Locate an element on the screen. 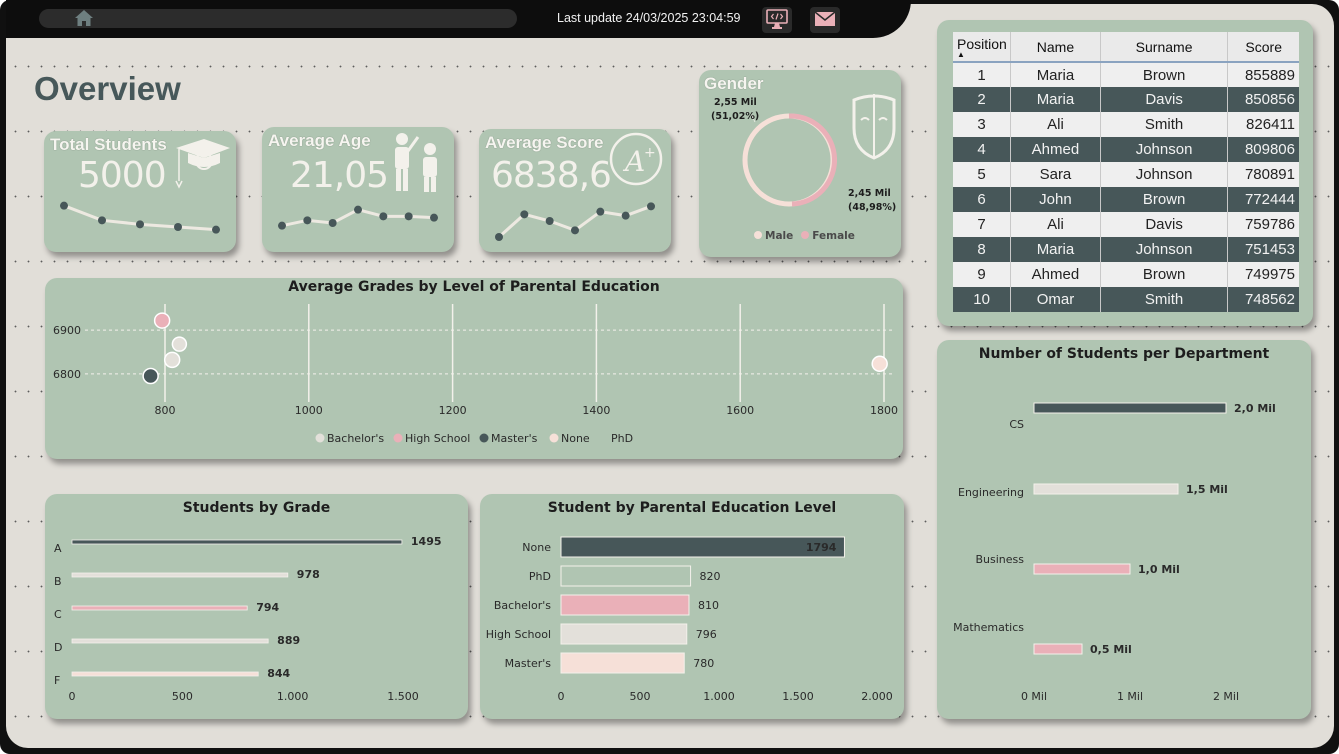 The width and height of the screenshot is (1339, 754). value-label: 889 is located at coordinates (288, 640).